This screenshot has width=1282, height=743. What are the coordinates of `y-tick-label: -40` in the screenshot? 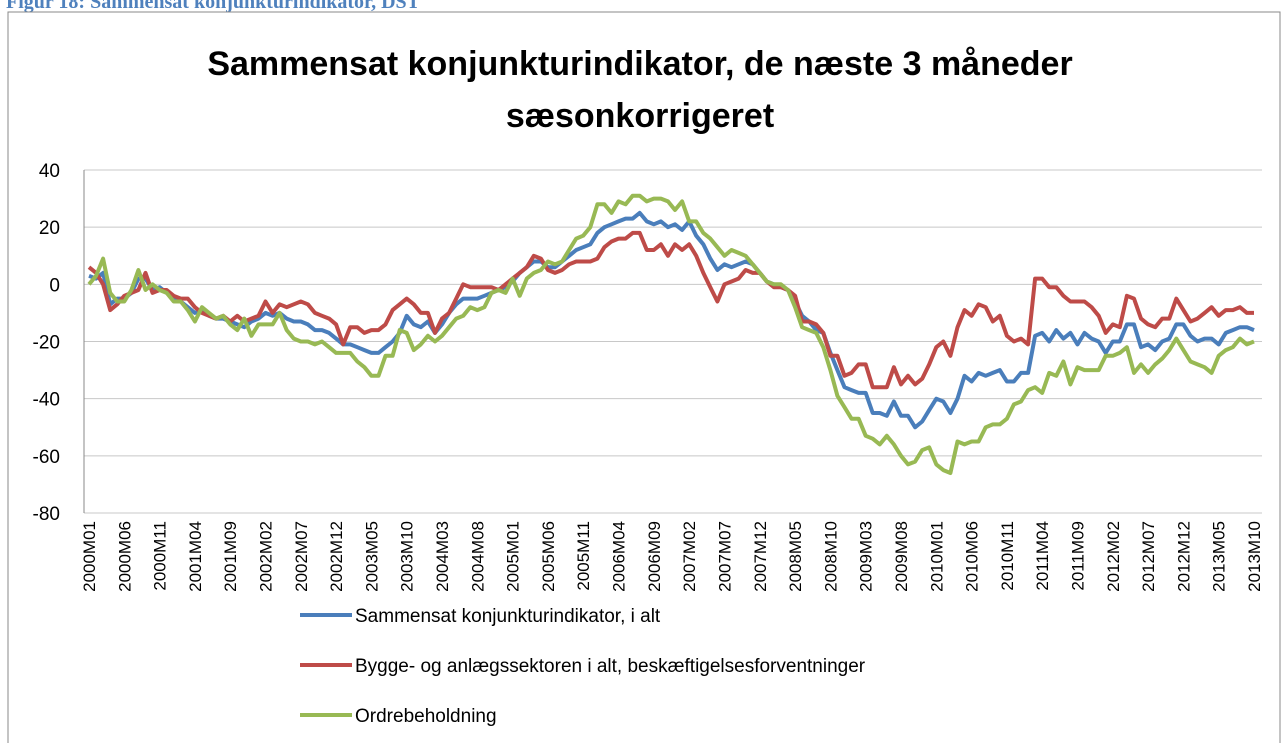 It's located at (46, 400).